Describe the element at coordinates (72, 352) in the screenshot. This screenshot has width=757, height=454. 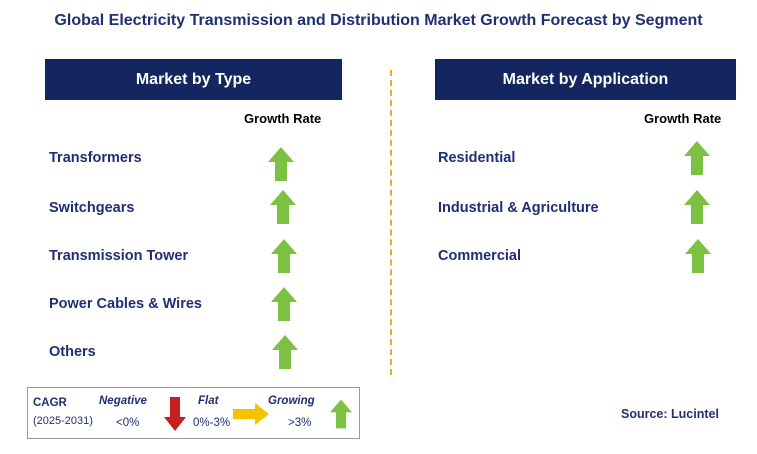
I see `type-item-others: Others` at that location.